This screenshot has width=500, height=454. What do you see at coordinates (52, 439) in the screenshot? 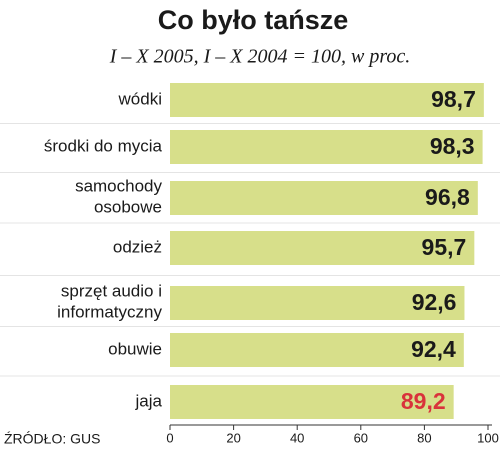
I see `source: ŹRÓDŁO: GUS` at bounding box center [52, 439].